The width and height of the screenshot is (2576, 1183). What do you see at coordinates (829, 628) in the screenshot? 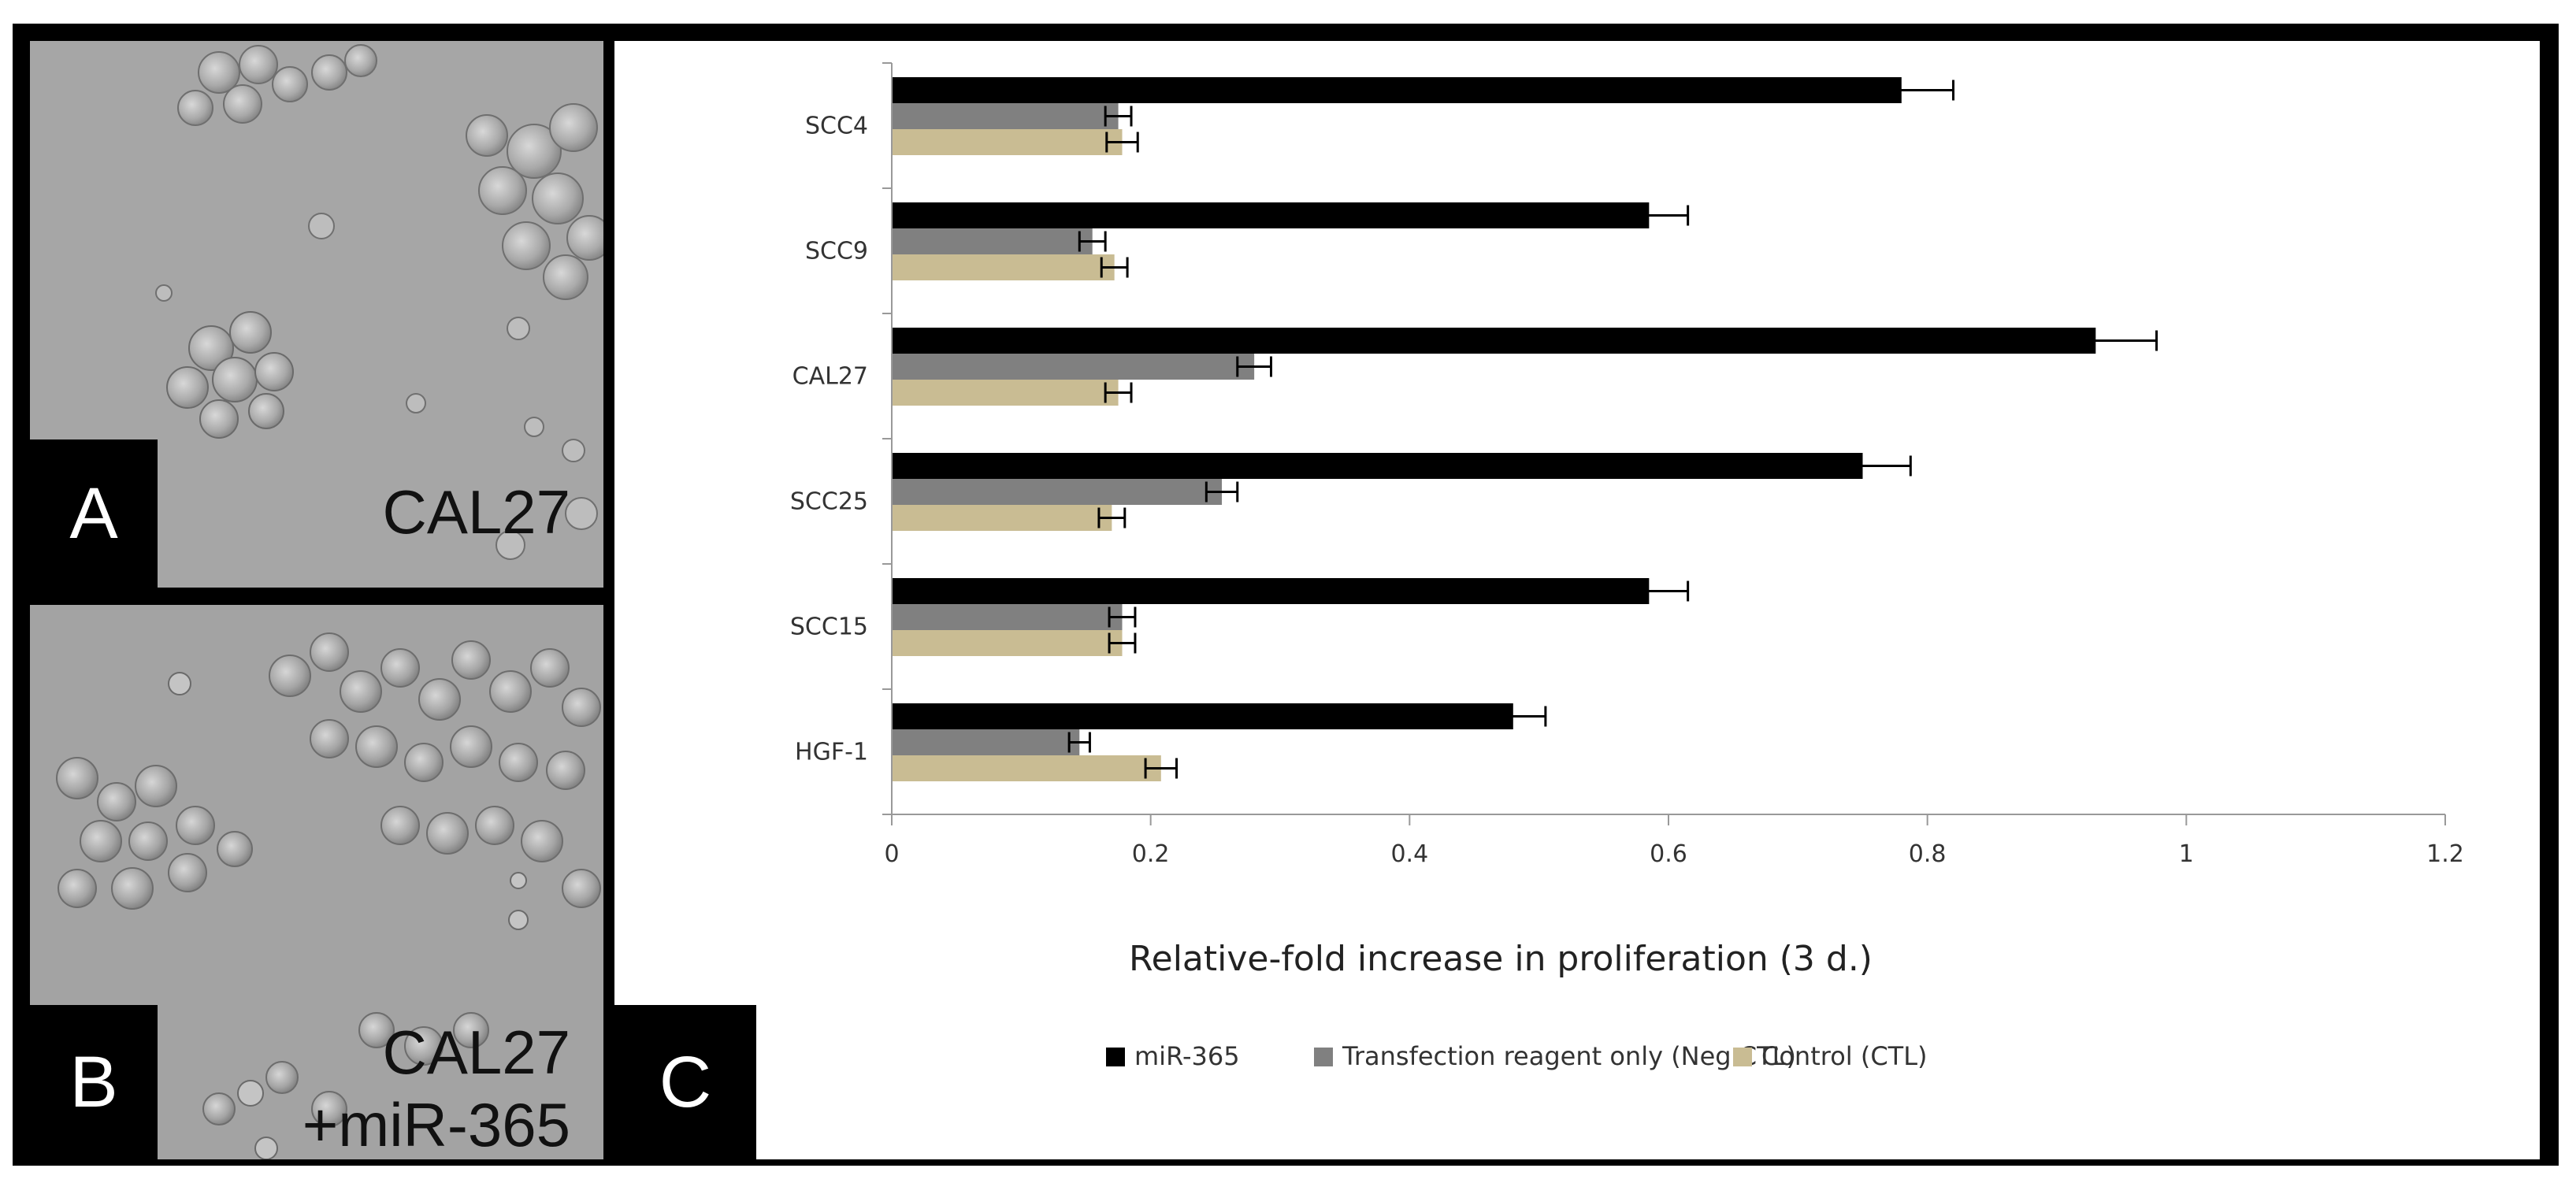
I see `category-label: SCC15` at bounding box center [829, 628].